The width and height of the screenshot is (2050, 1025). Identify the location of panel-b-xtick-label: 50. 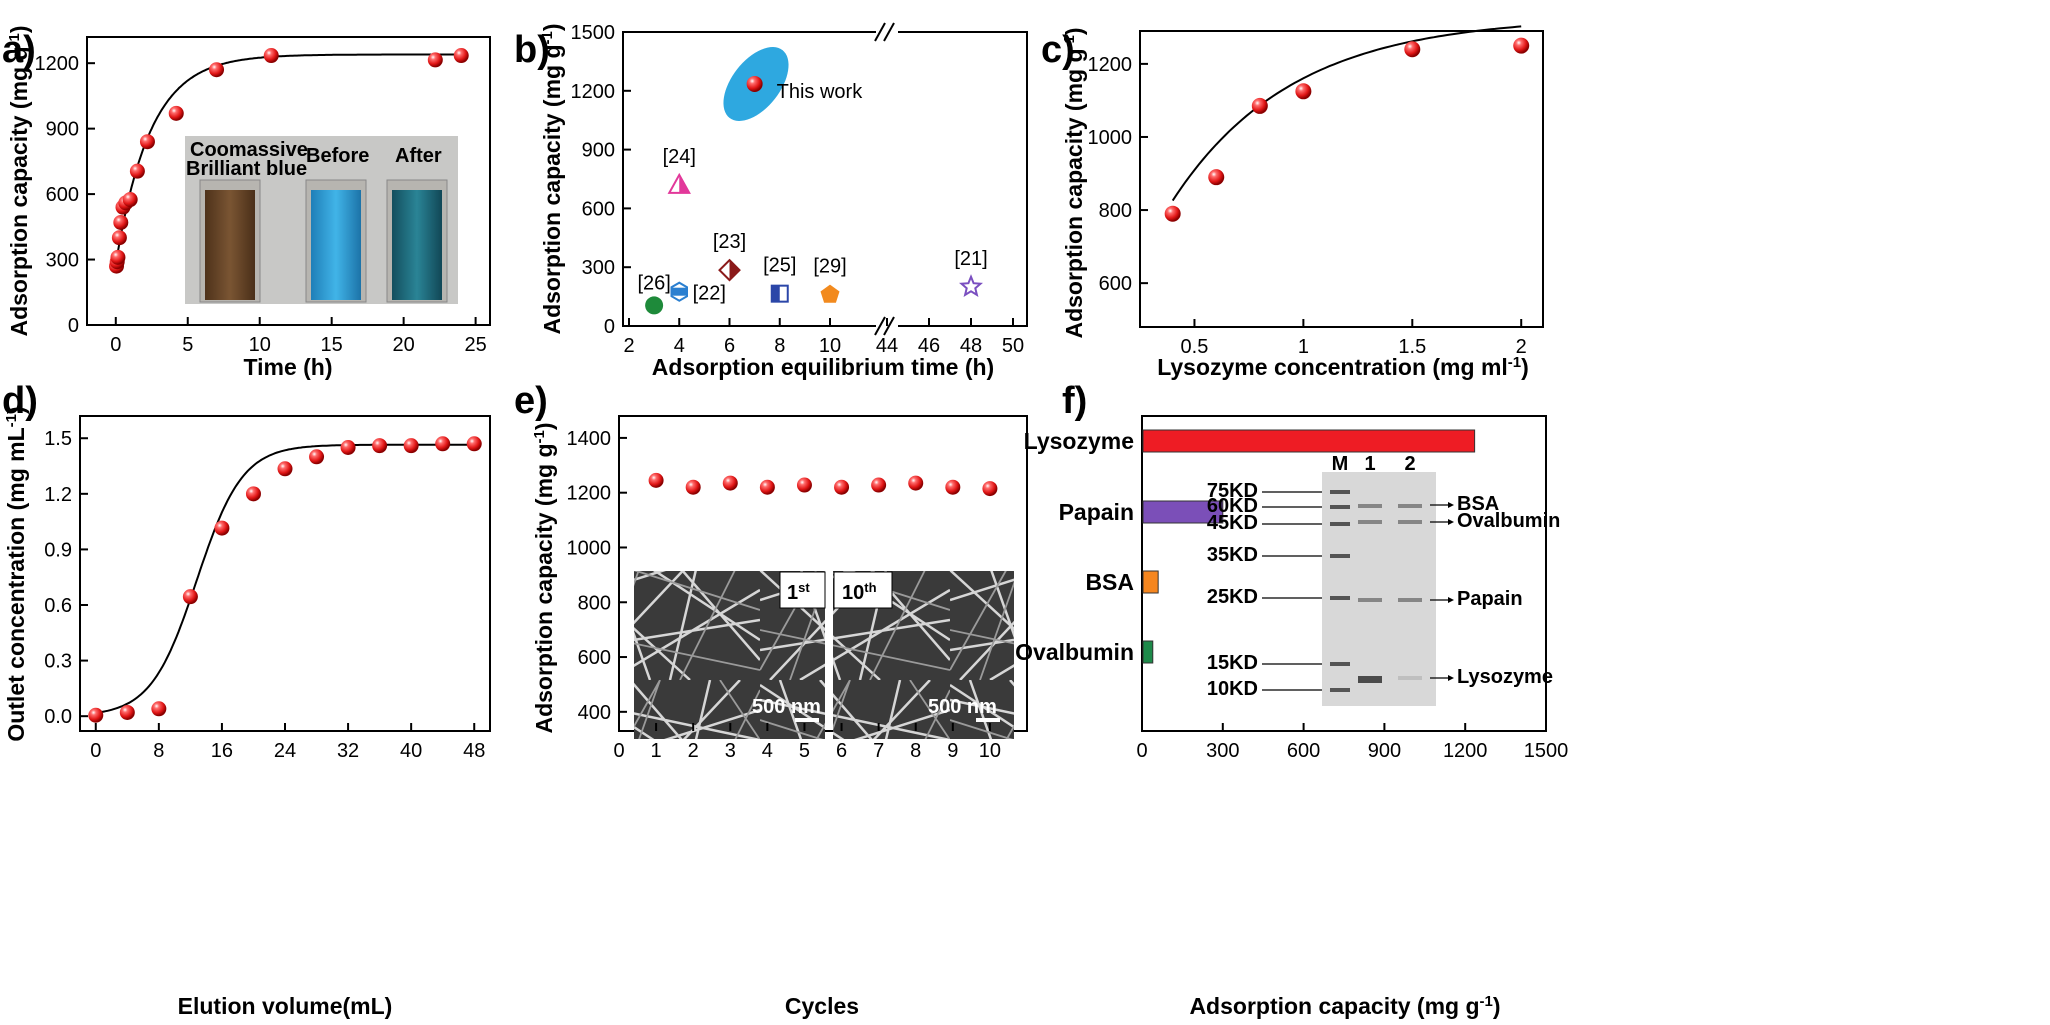
(1013, 346).